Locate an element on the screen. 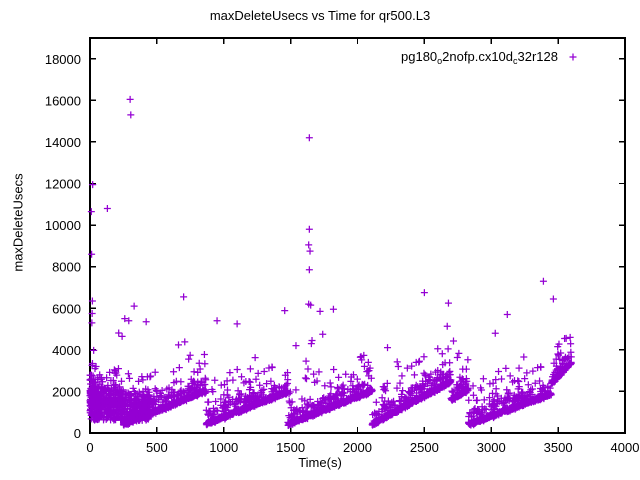 Image resolution: width=640 pixels, height=480 pixels. x-tick-label: 1000 is located at coordinates (223, 447).